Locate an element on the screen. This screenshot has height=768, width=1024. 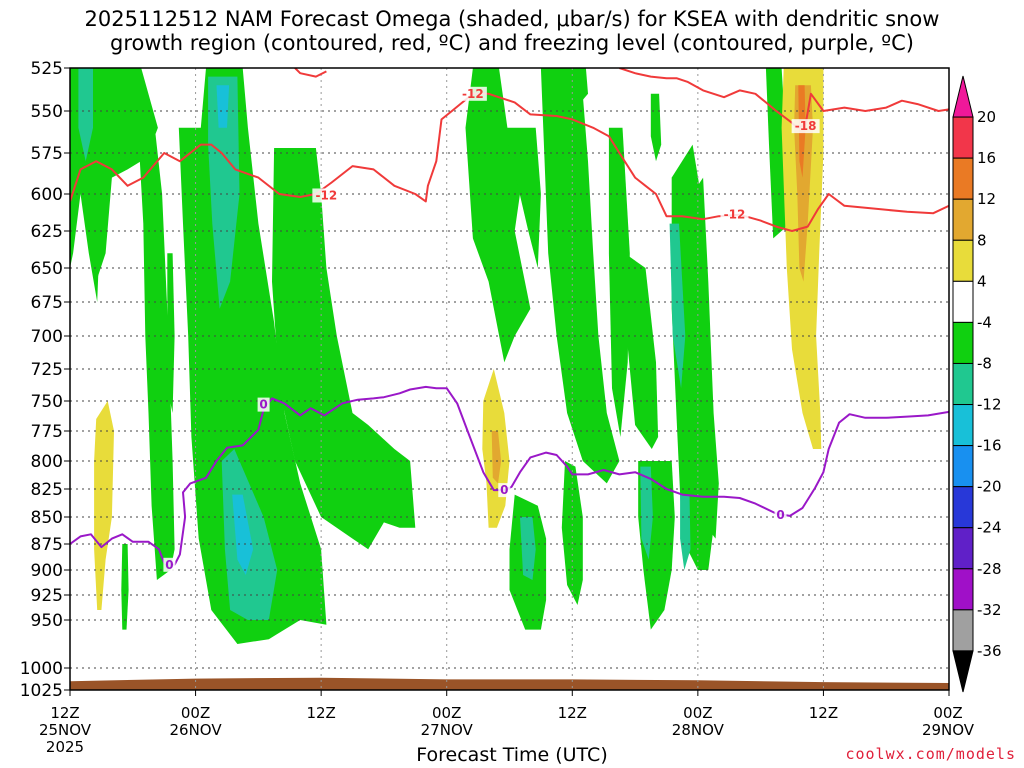
y-tick-label-700: 700 is located at coordinates (47, 337).